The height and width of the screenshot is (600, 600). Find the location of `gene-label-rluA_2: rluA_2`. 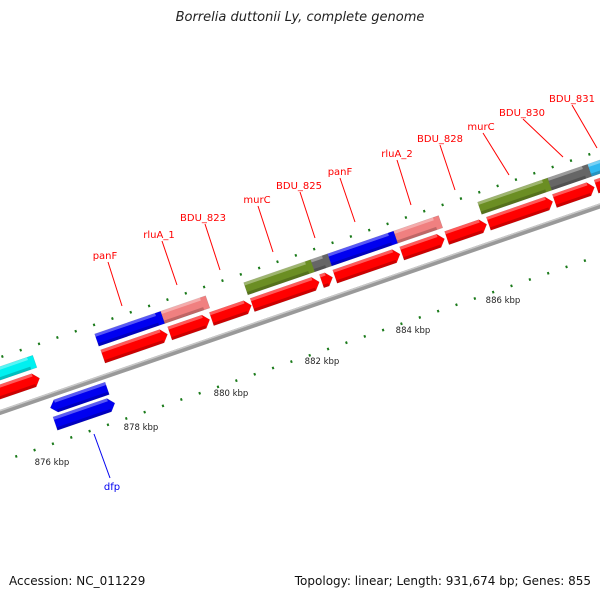

gene-label-rluA_2: rluA_2 is located at coordinates (396, 154).